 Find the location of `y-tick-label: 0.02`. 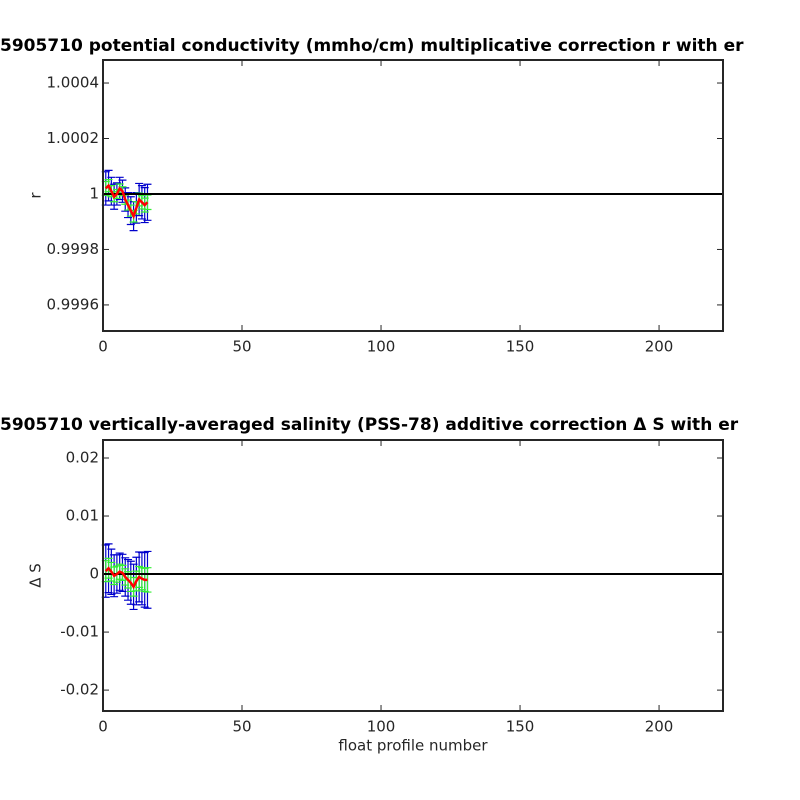

y-tick-label: 0.02 is located at coordinates (82, 457).